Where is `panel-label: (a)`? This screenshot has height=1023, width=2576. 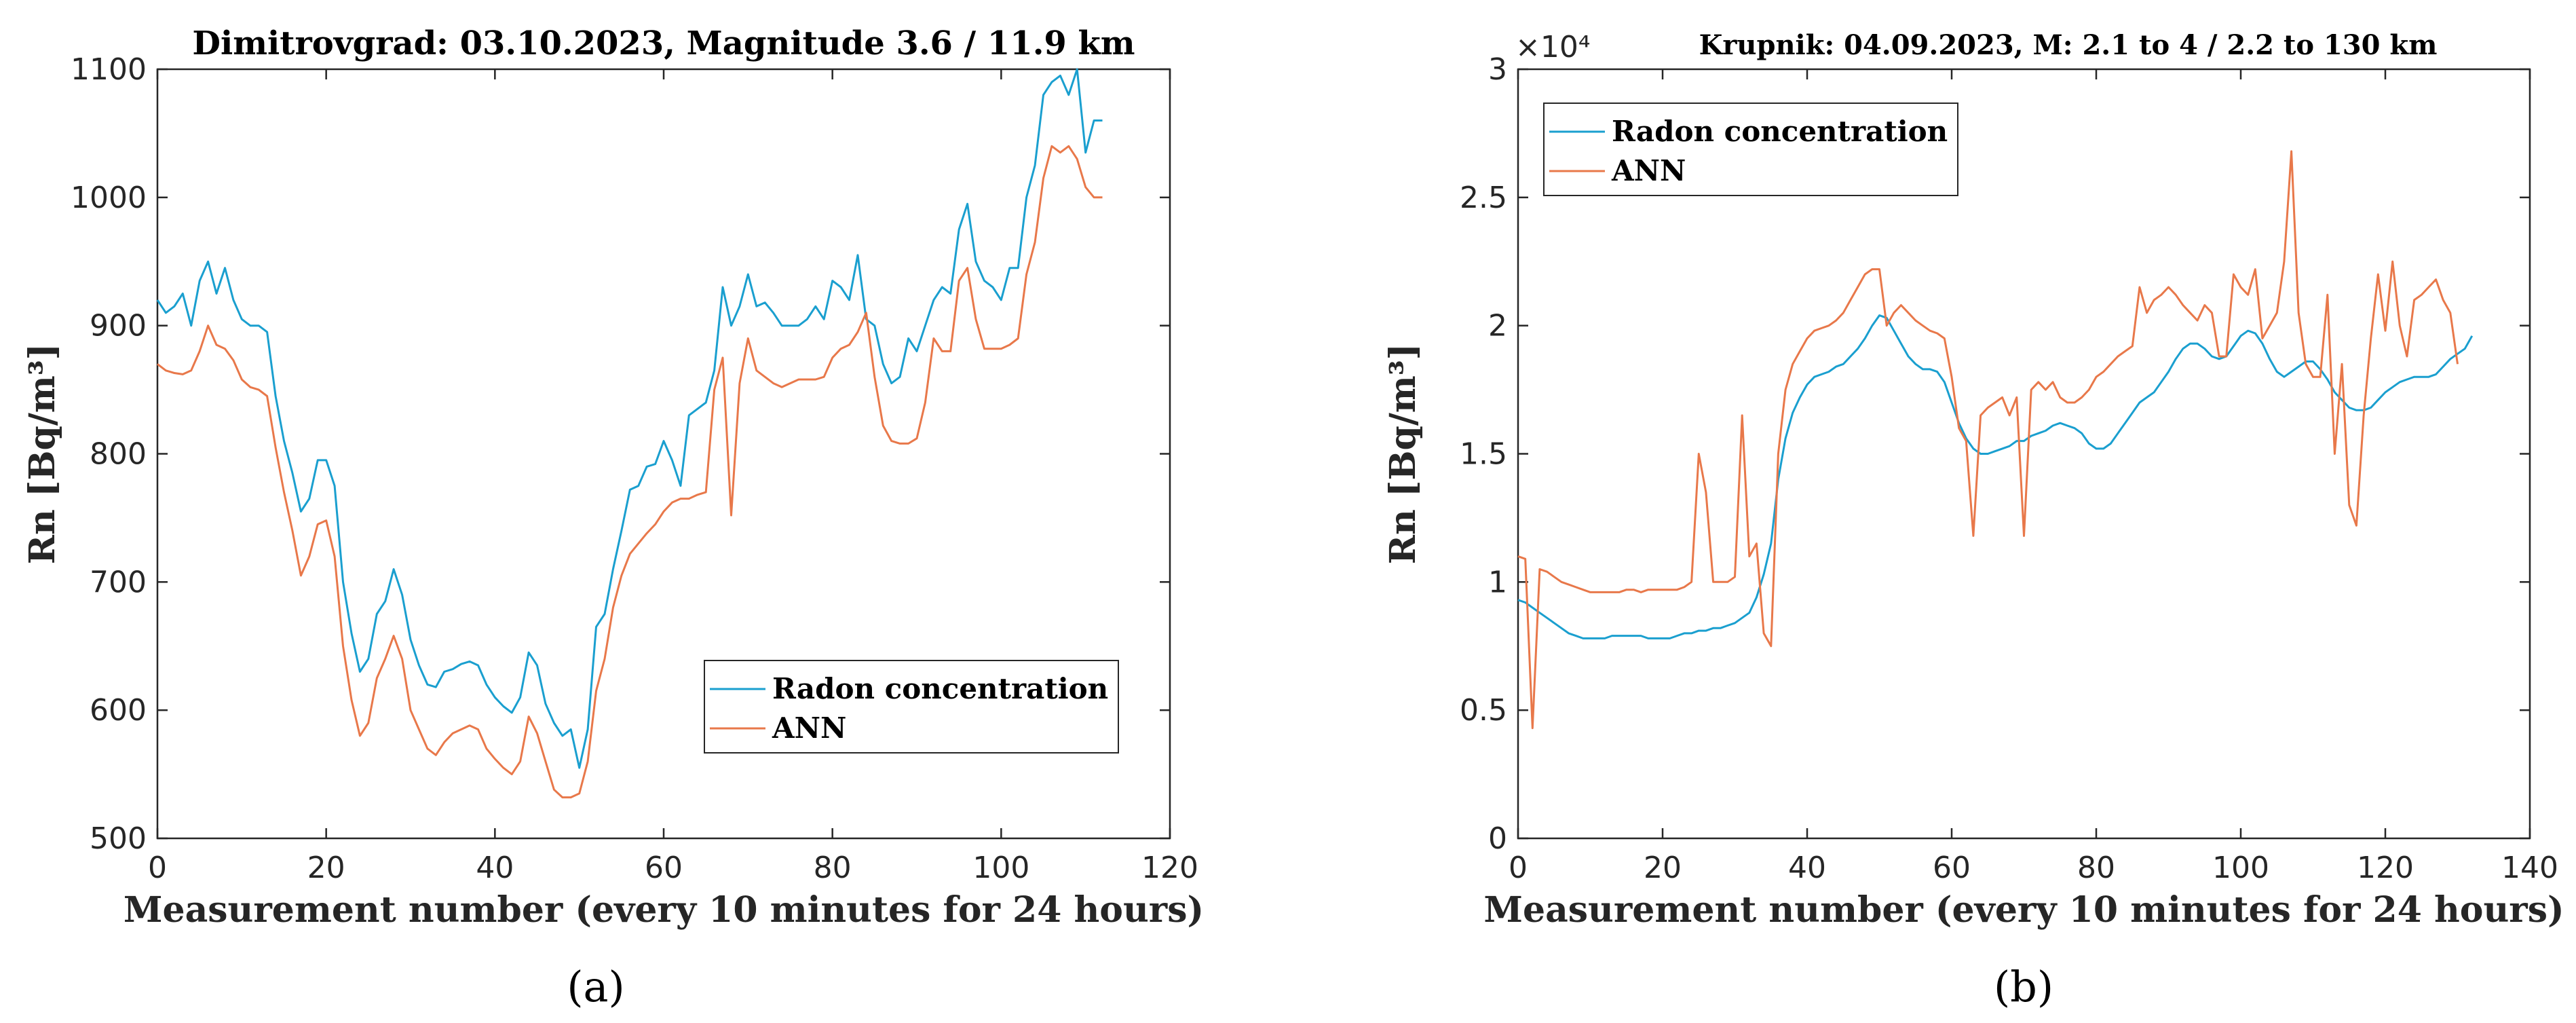 panel-label: (a) is located at coordinates (595, 986).